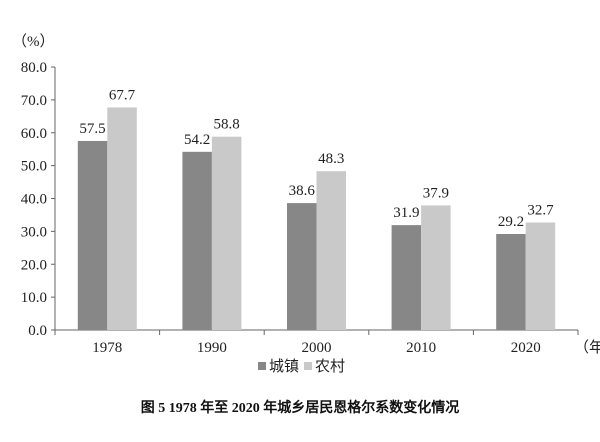  What do you see at coordinates (34, 232) in the screenshot?
I see `y-tick-label: 30.0` at bounding box center [34, 232].